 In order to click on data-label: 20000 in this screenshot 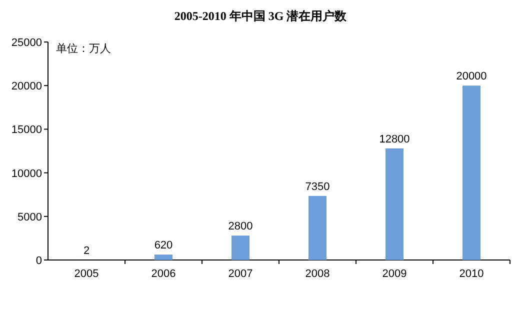, I will do `click(471, 76)`.